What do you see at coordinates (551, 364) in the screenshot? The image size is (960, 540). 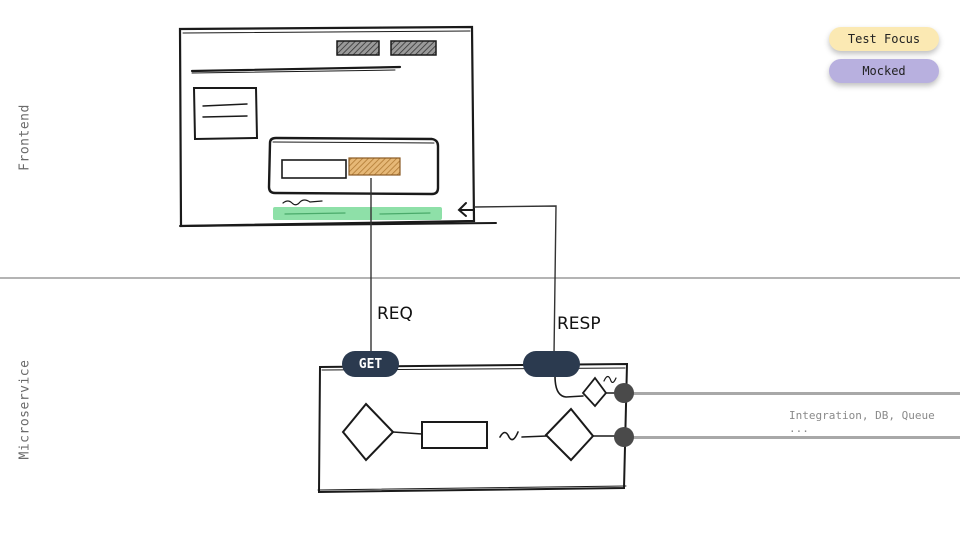 I see `resp-badge` at bounding box center [551, 364].